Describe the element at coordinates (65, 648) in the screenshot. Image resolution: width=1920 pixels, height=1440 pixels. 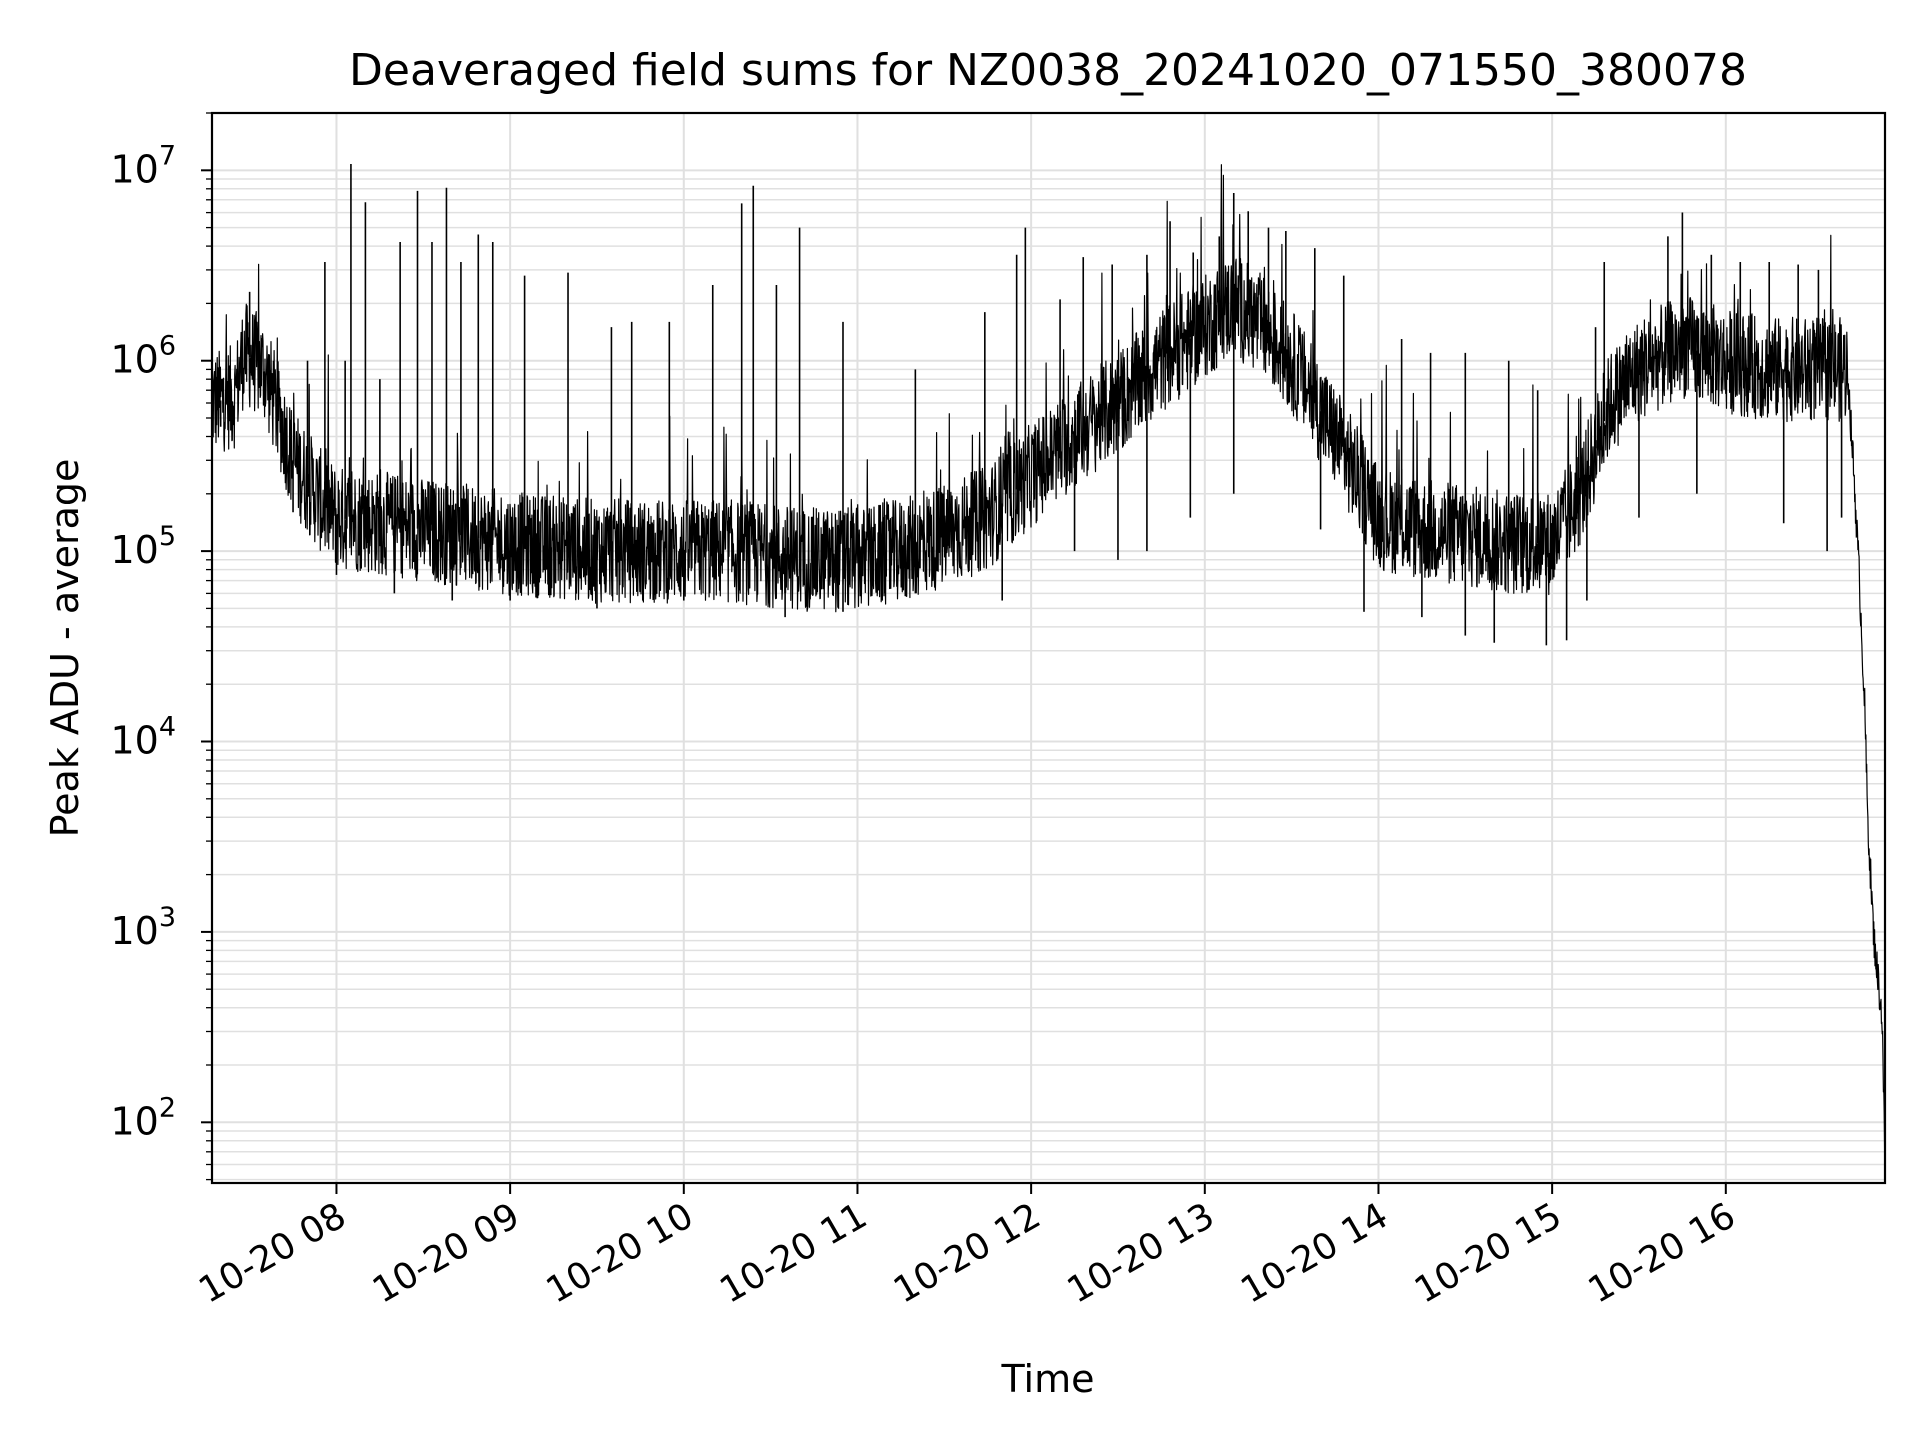
I see `y-axis-label: Peak ADU - average` at that location.